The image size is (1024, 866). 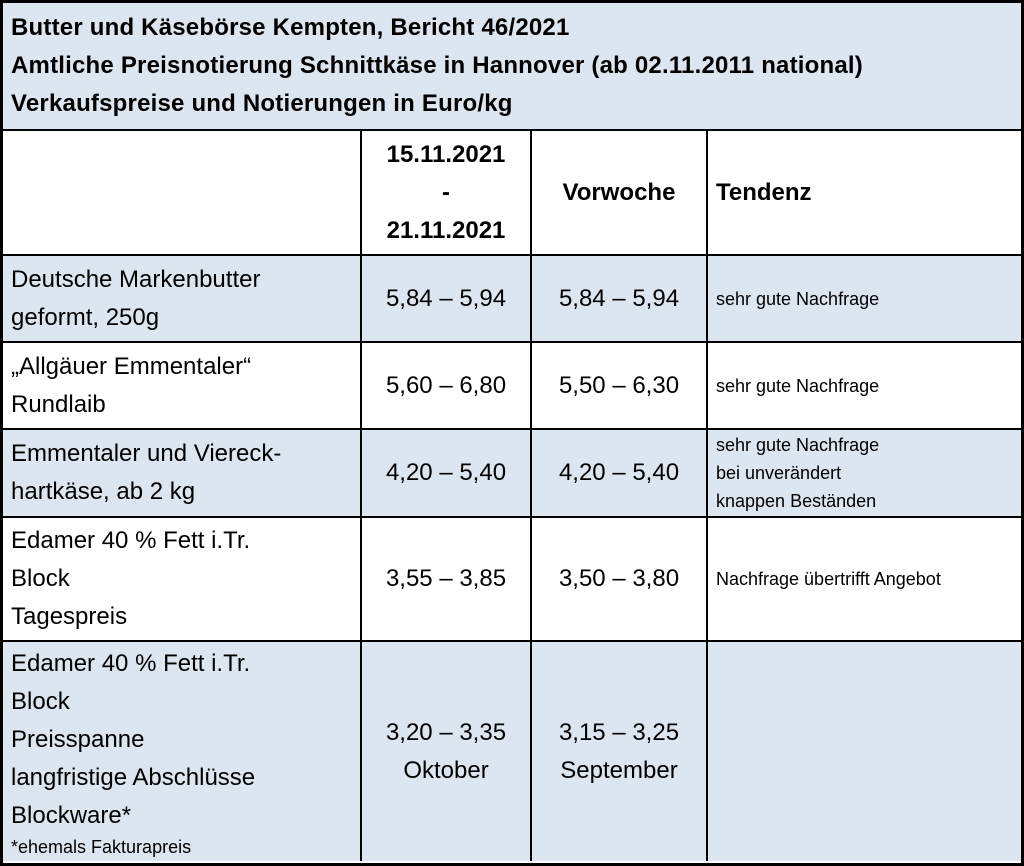 I want to click on column-header: Vorwoche, so click(x=619, y=192).